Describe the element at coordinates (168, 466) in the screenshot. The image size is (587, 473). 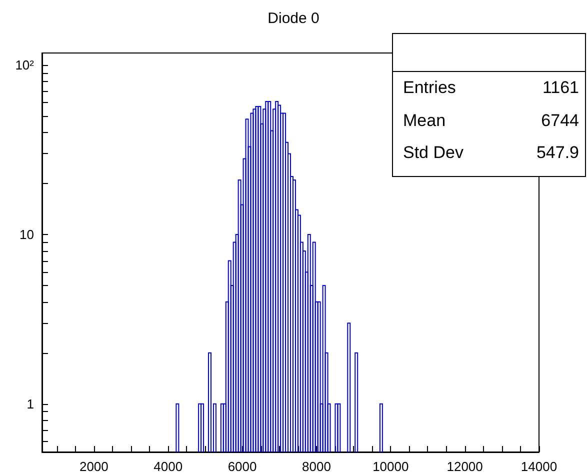
I see `x-tick-label: 4000` at that location.